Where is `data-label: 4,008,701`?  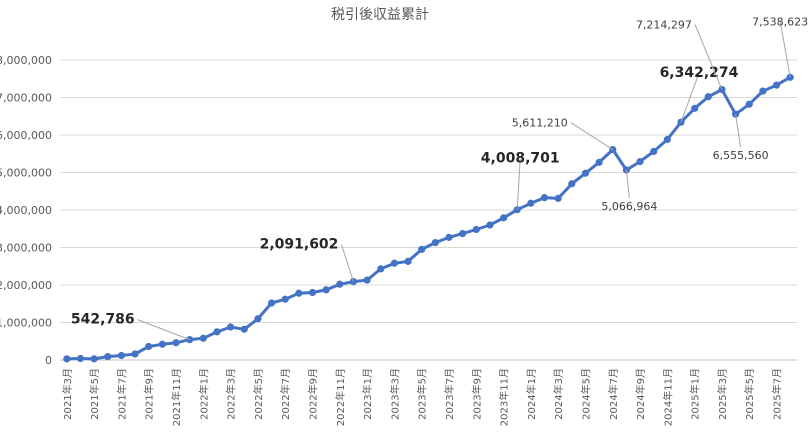
data-label: 4,008,701 is located at coordinates (520, 159).